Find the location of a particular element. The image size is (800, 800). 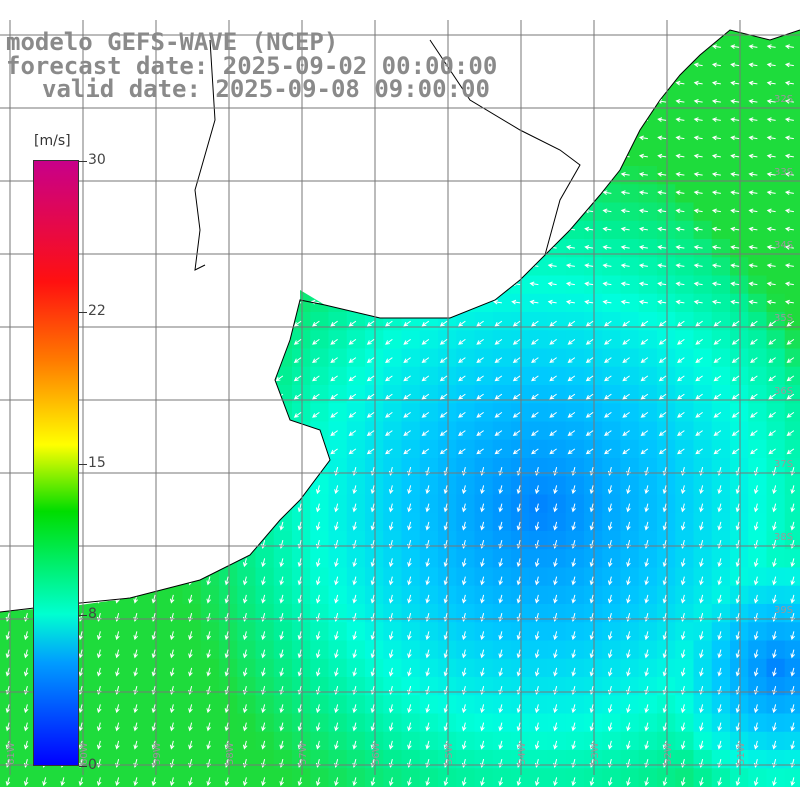

longitude-labels: 61W 60W 59W 58W 57W 56W 55W 54W 53W 52W 51W is located at coordinates (376, 753).